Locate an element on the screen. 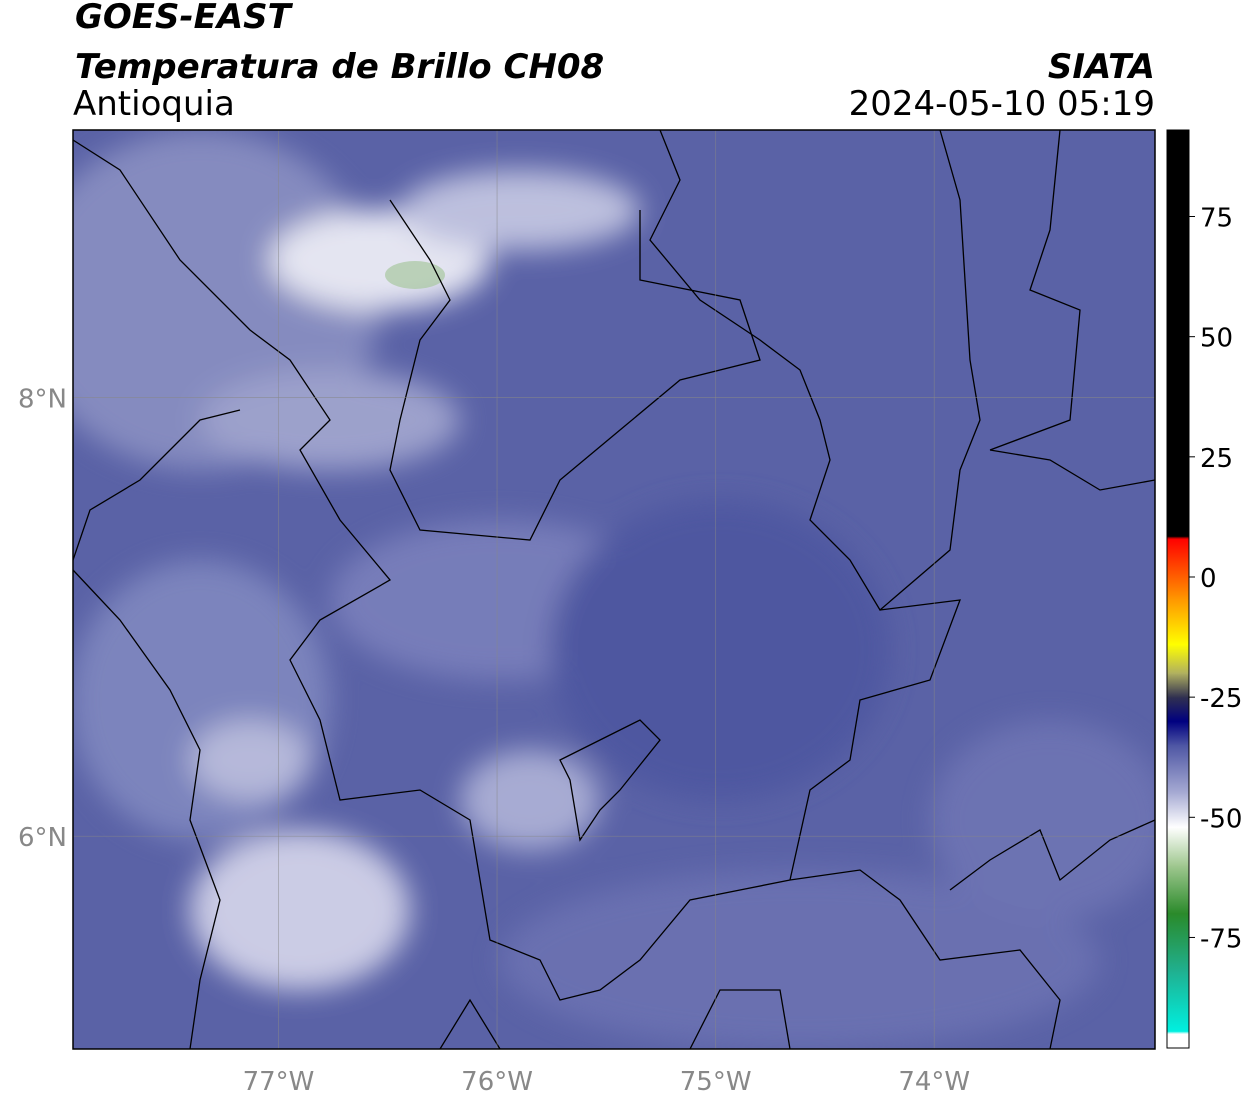 The height and width of the screenshot is (1103, 1252). source: SIATA is located at coordinates (1101, 67).